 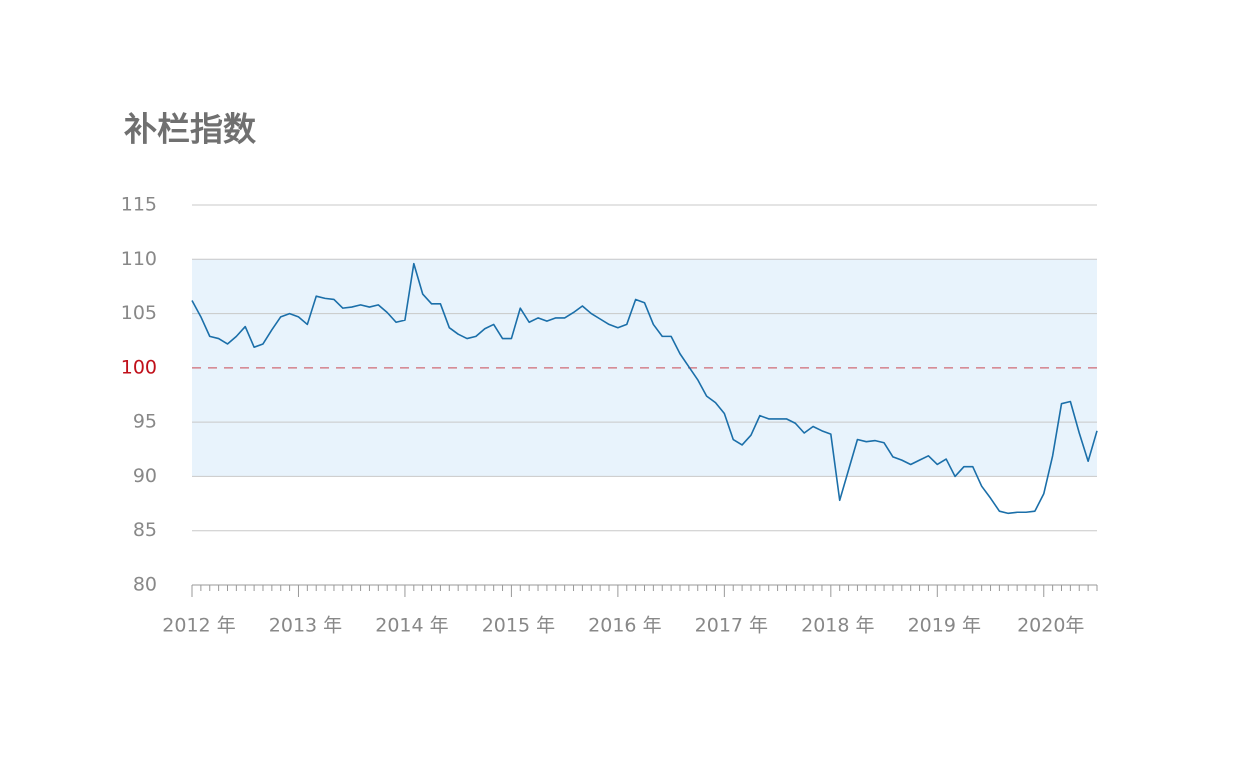 I want to click on y-tick-label: 85, so click(x=145, y=530).